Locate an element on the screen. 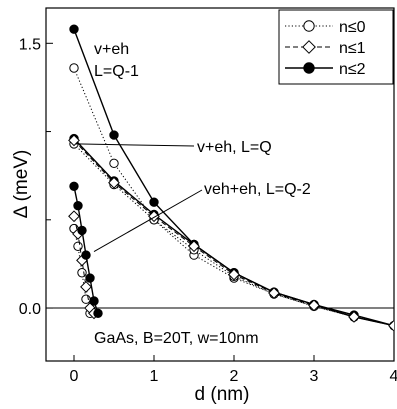 Image resolution: width=397 pixels, height=409 pixels. y-tick-label: 0.0 is located at coordinates (30, 309).